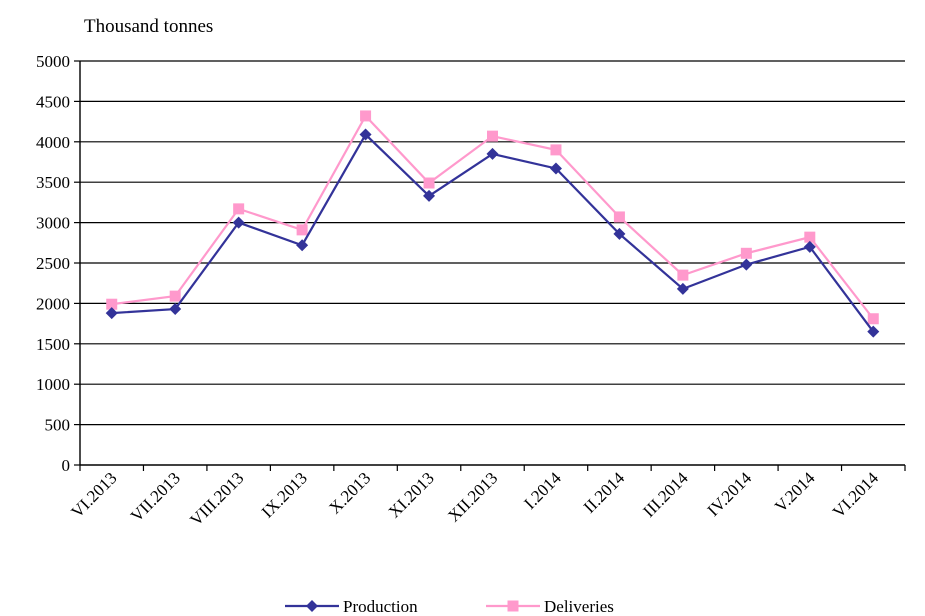  What do you see at coordinates (216, 498) in the screenshot?
I see `x-tick-label: VIII.2013` at bounding box center [216, 498].